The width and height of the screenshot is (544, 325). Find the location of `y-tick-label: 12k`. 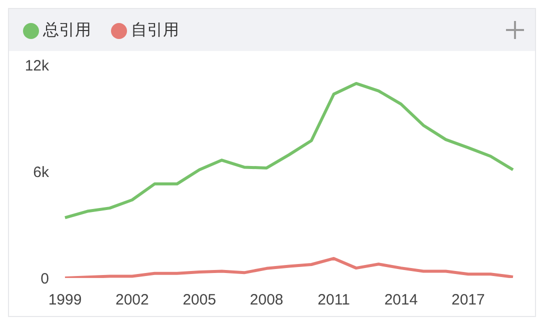

y-tick-label: 12k is located at coordinates (37, 65).